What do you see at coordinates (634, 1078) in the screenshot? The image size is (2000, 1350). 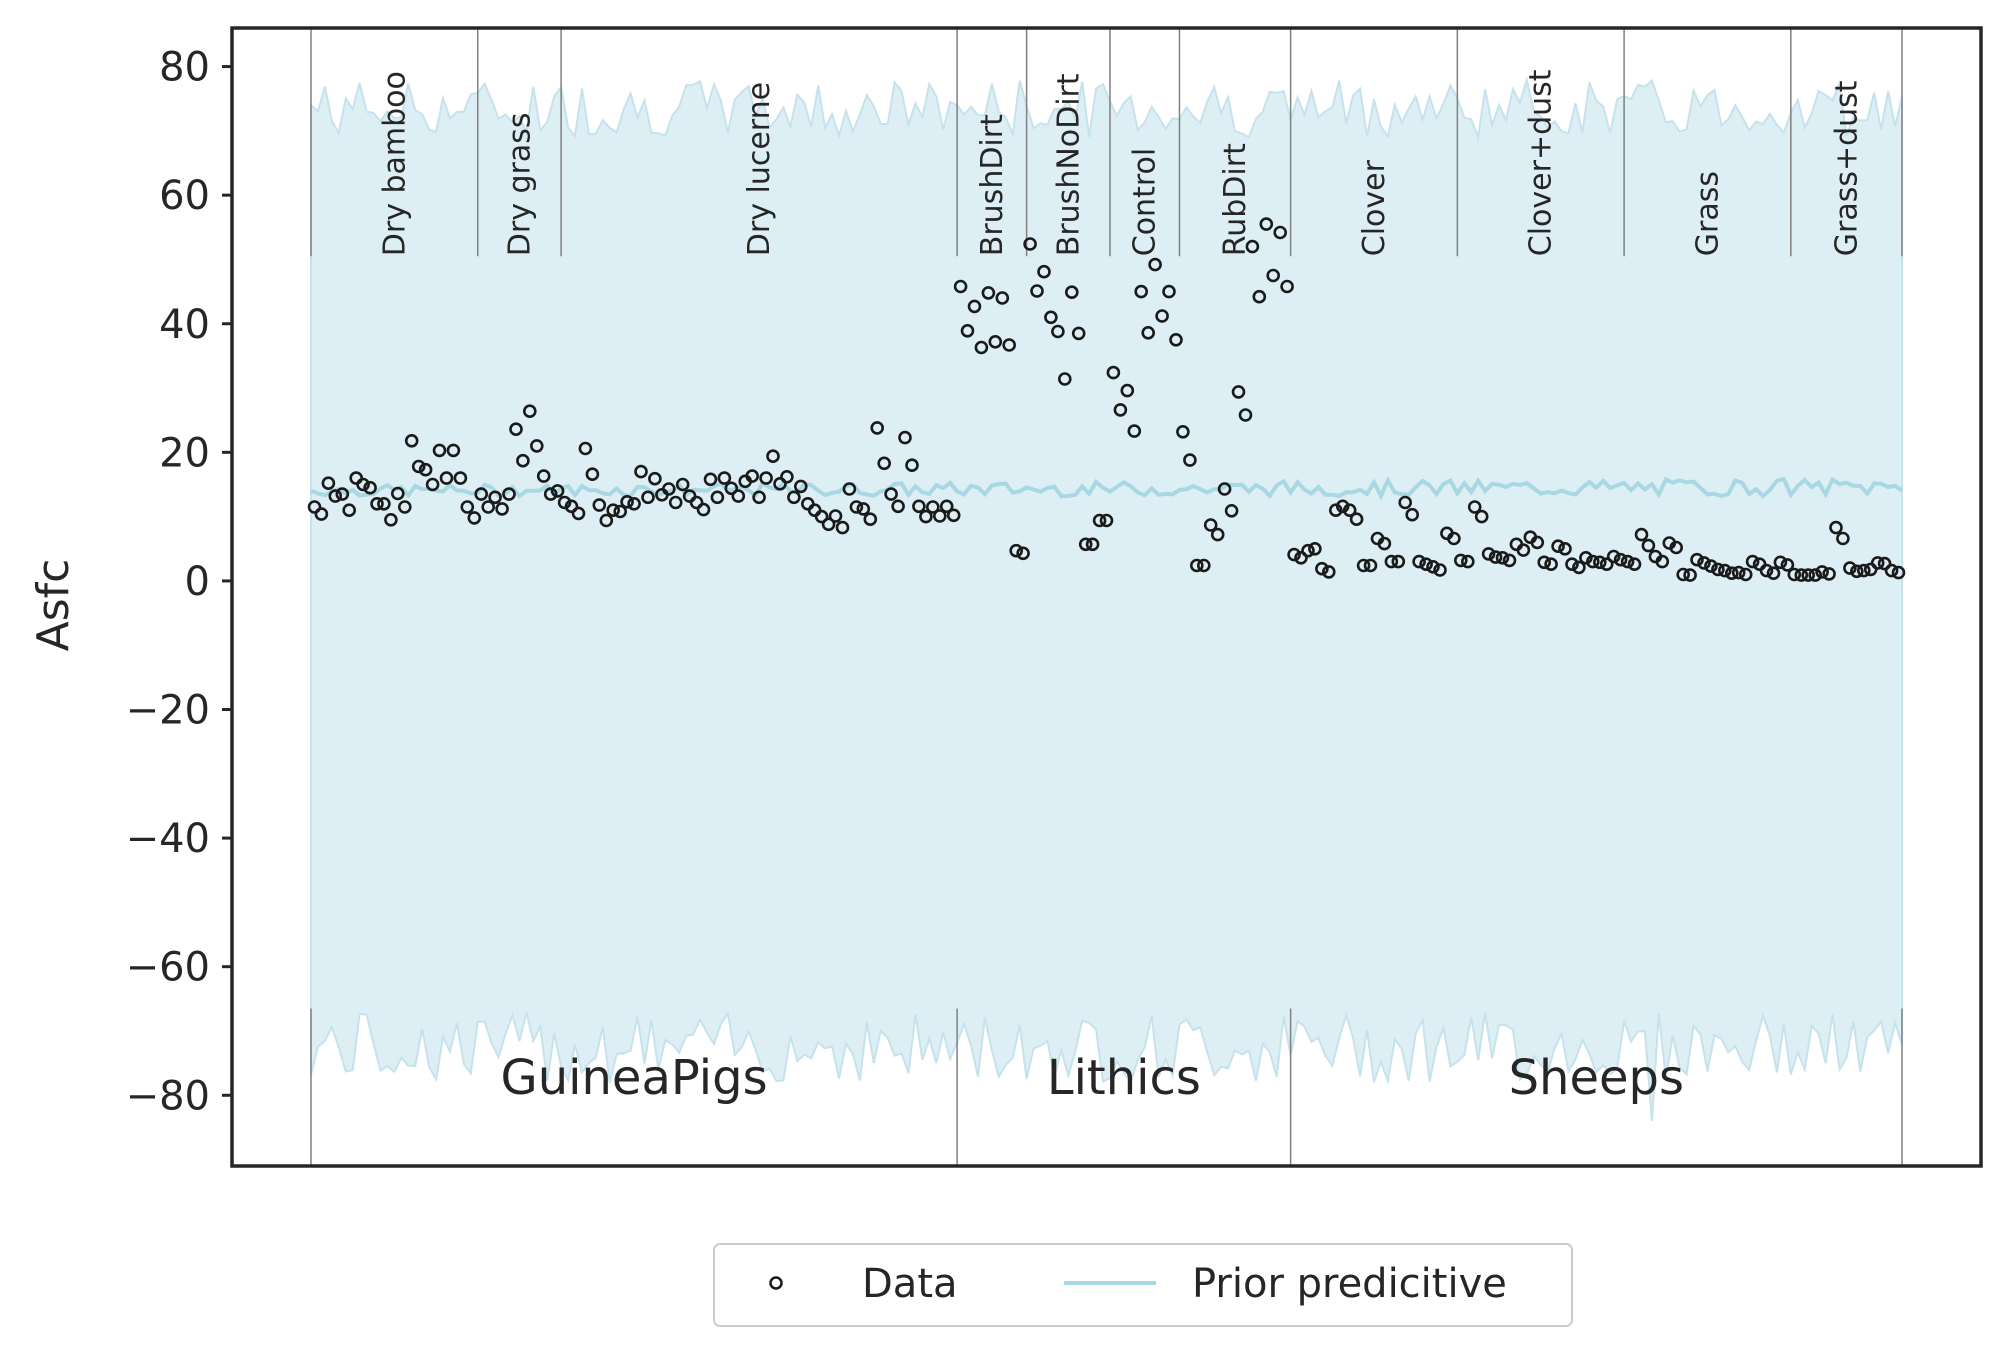 I see `group-label: GuineaPigs` at bounding box center [634, 1078].